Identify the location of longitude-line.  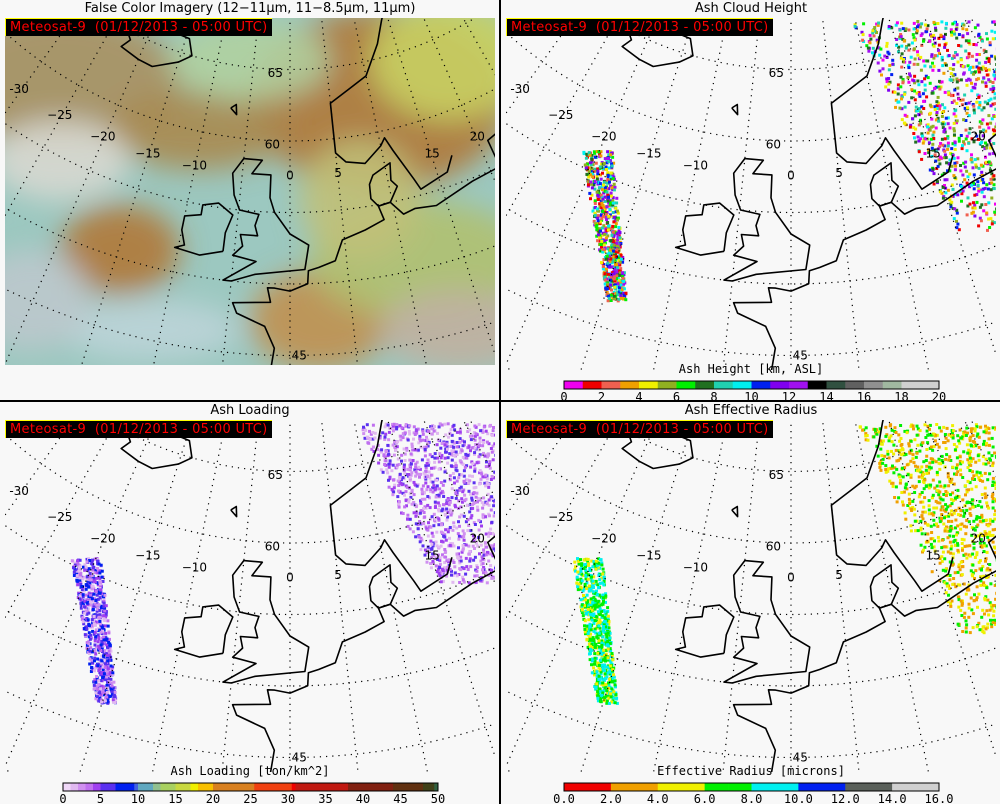
(81, 191).